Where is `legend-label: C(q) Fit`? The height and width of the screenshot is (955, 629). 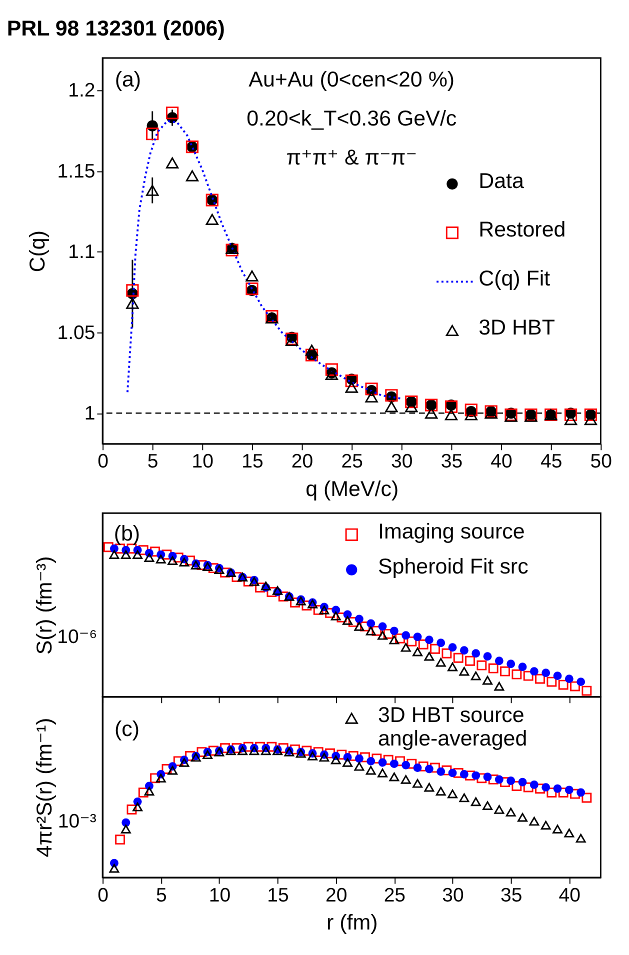
legend-label: C(q) Fit is located at coordinates (514, 278).